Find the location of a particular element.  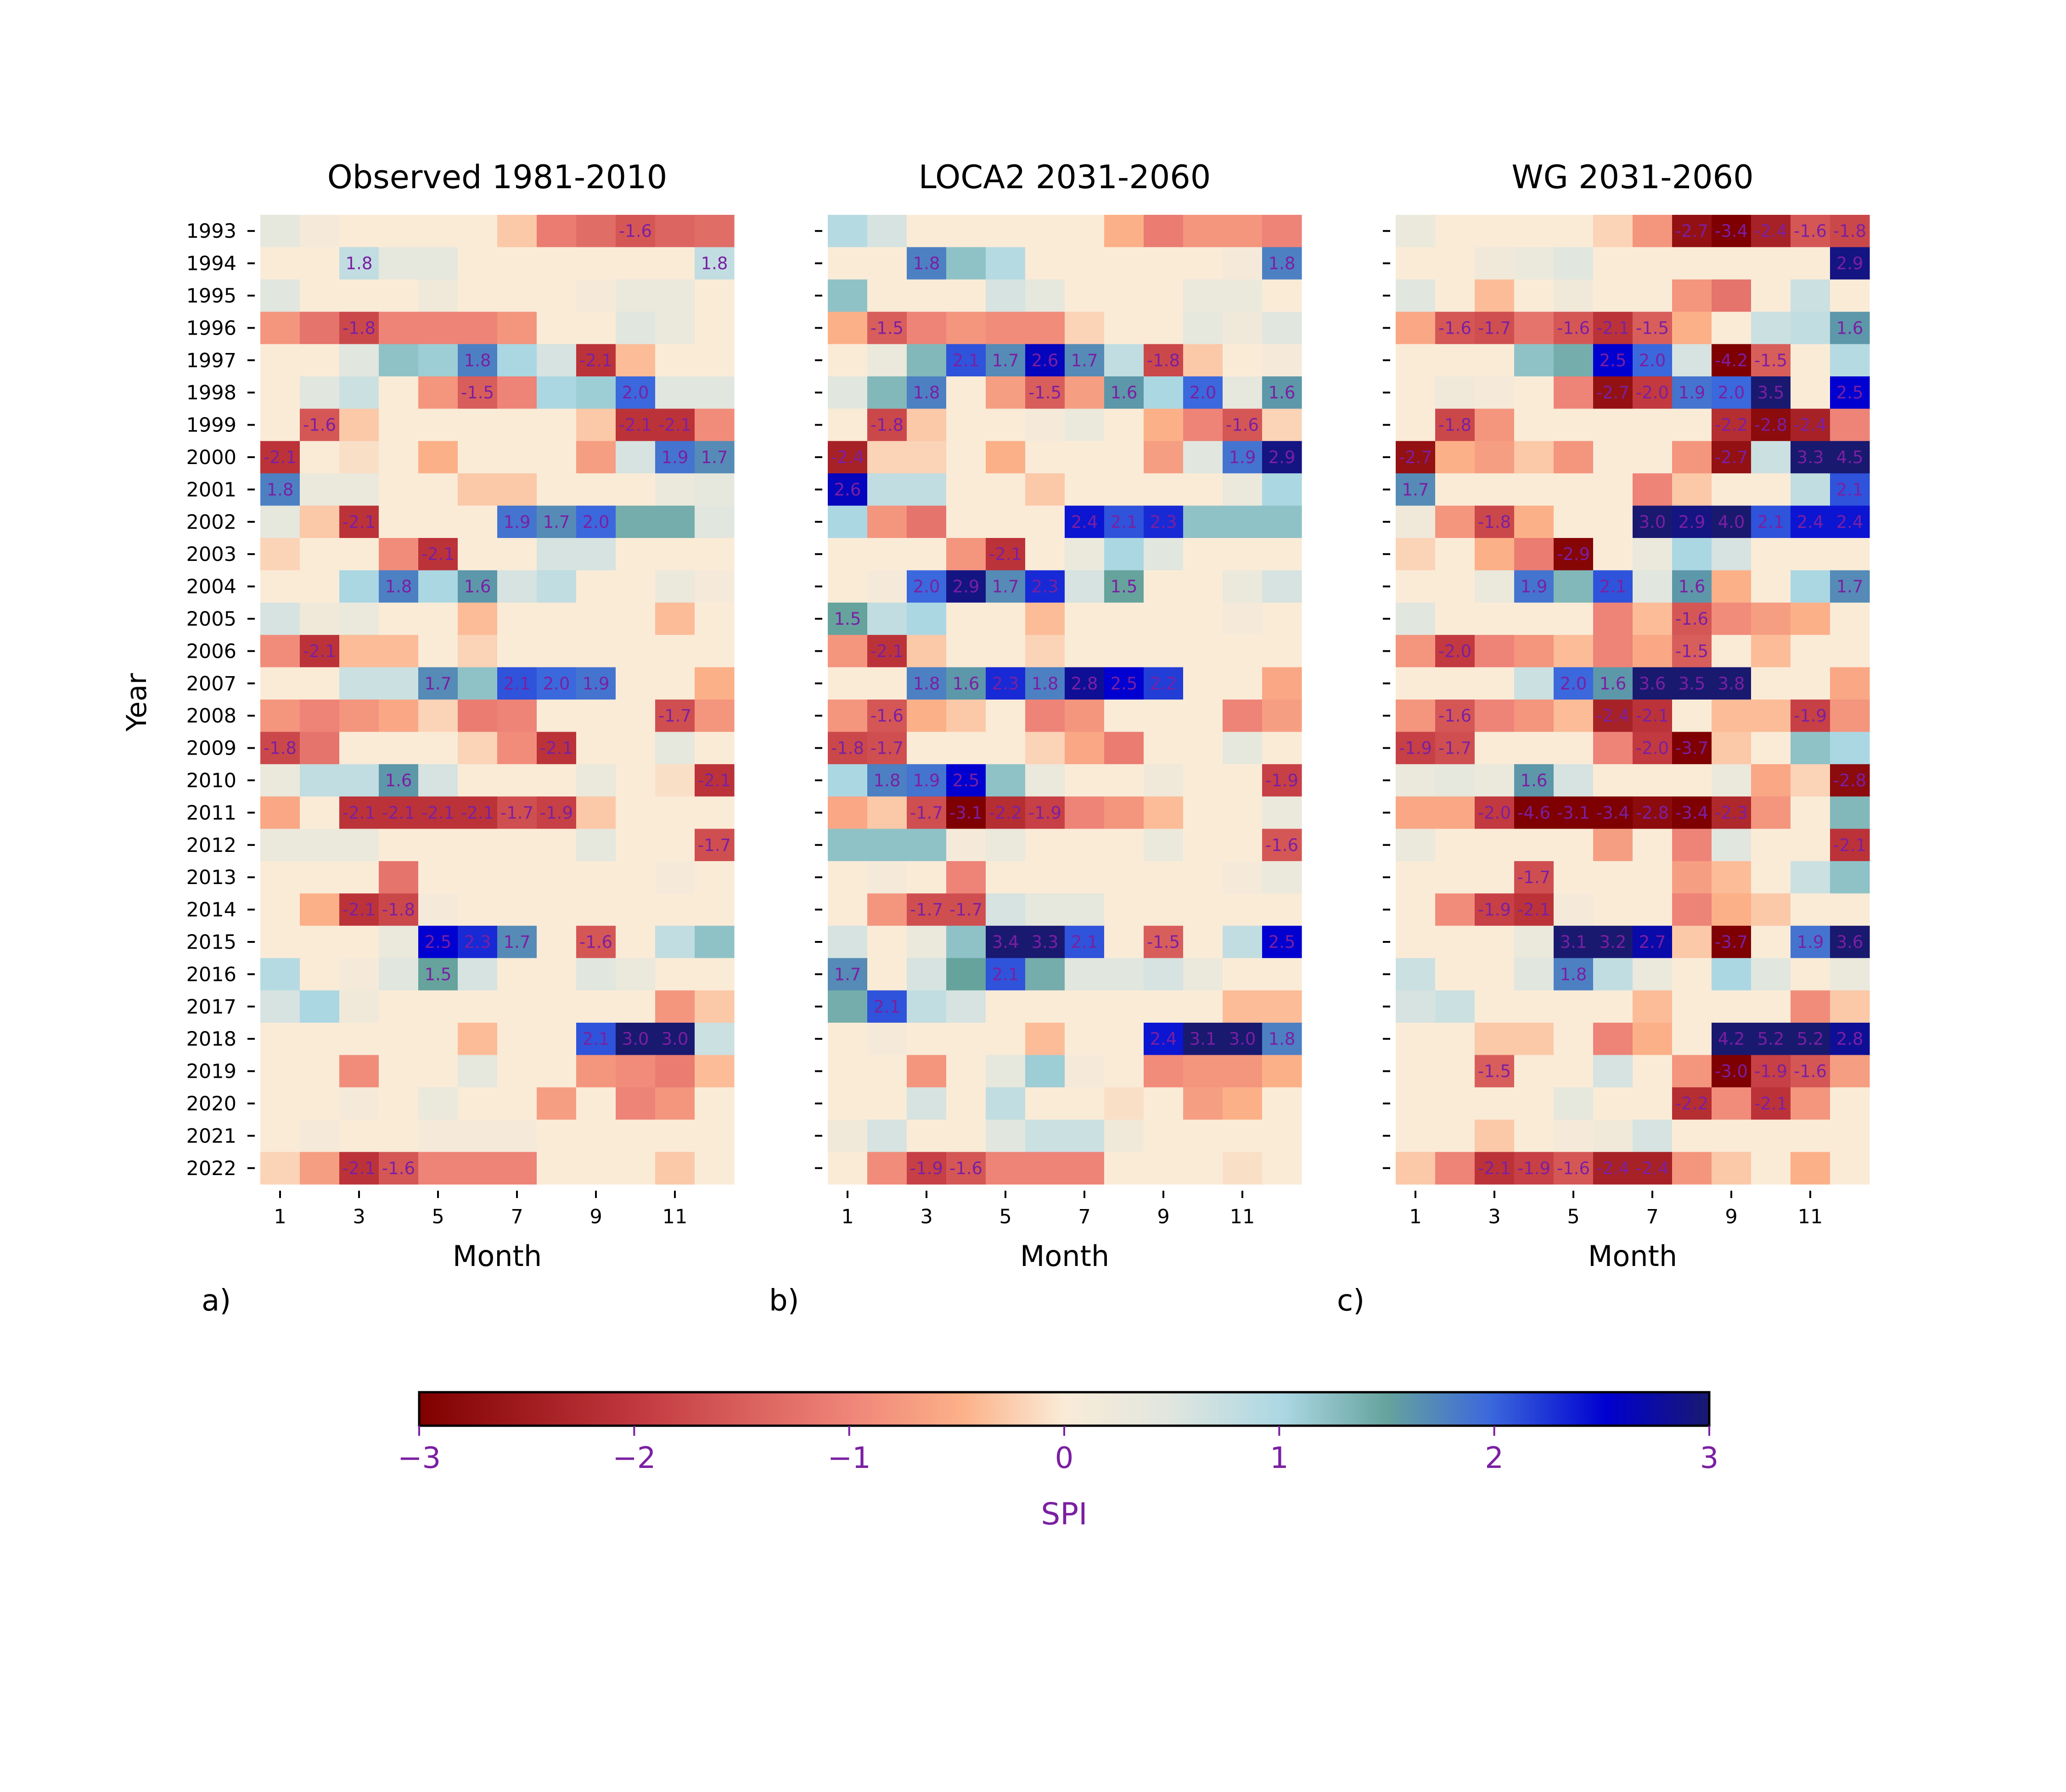

cell-annotation: 1.5 is located at coordinates (438, 974).